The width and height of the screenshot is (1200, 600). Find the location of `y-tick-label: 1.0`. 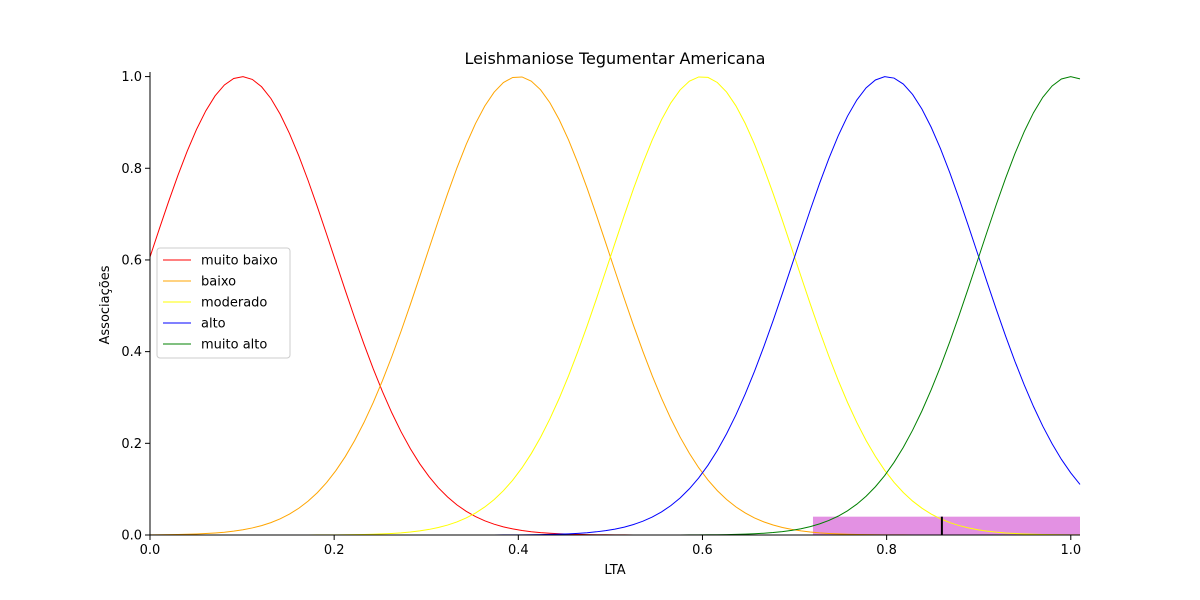

y-tick-label: 1.0 is located at coordinates (131, 77).